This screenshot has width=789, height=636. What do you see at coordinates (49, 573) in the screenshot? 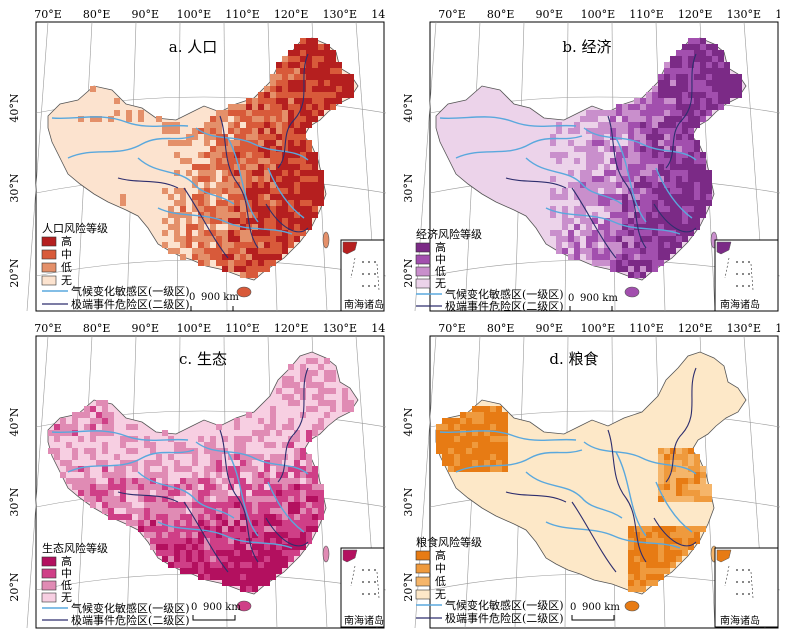
I see `legend-swatch-mid` at bounding box center [49, 573].